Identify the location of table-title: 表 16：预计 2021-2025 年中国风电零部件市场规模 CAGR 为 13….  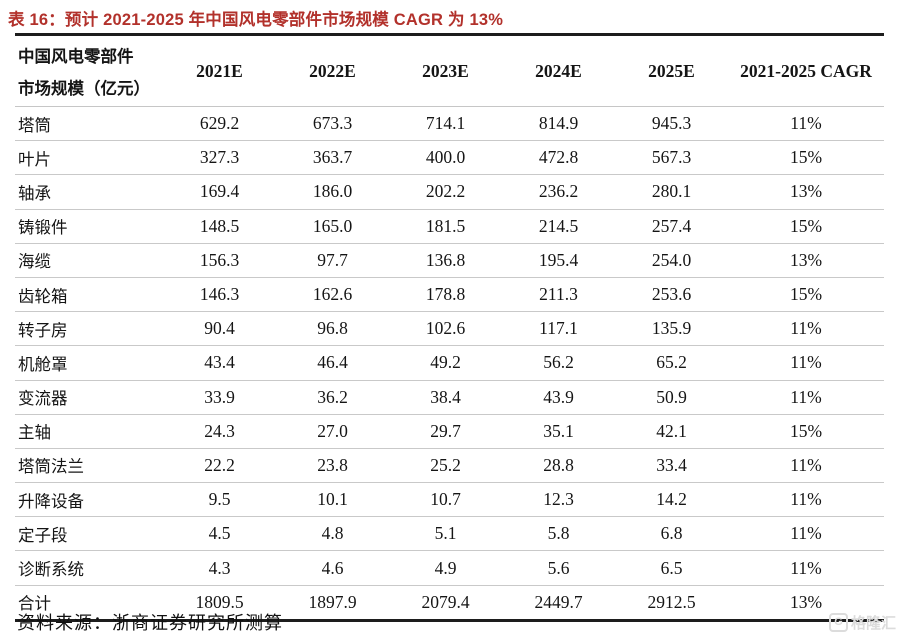
(256, 20).